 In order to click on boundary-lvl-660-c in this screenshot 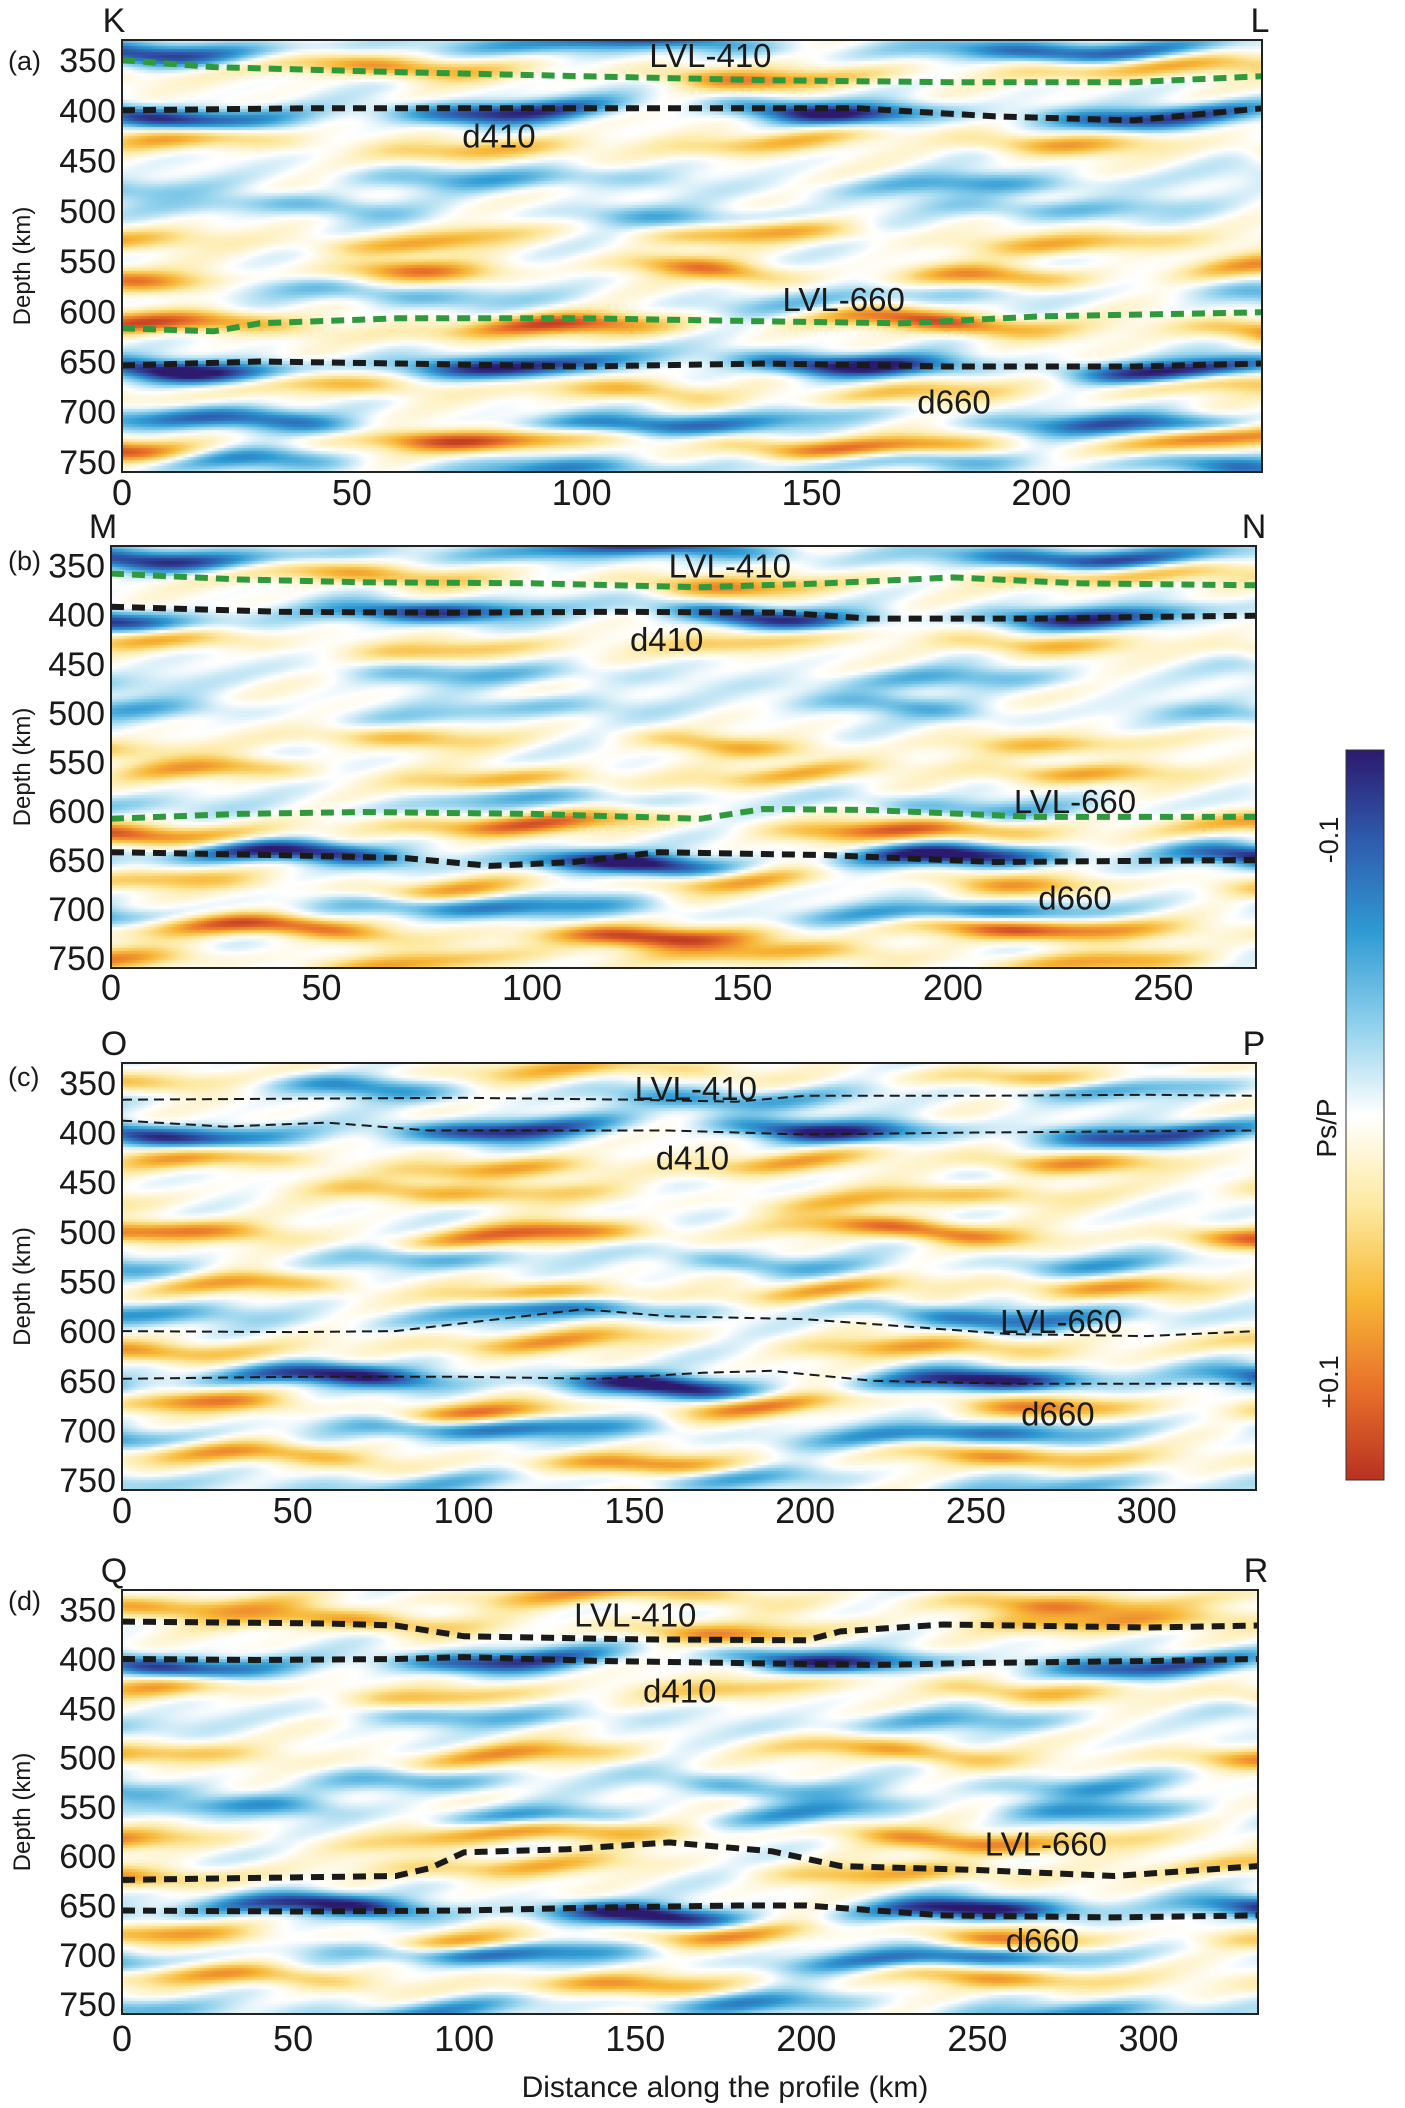, I will do `click(689, 1323)`.